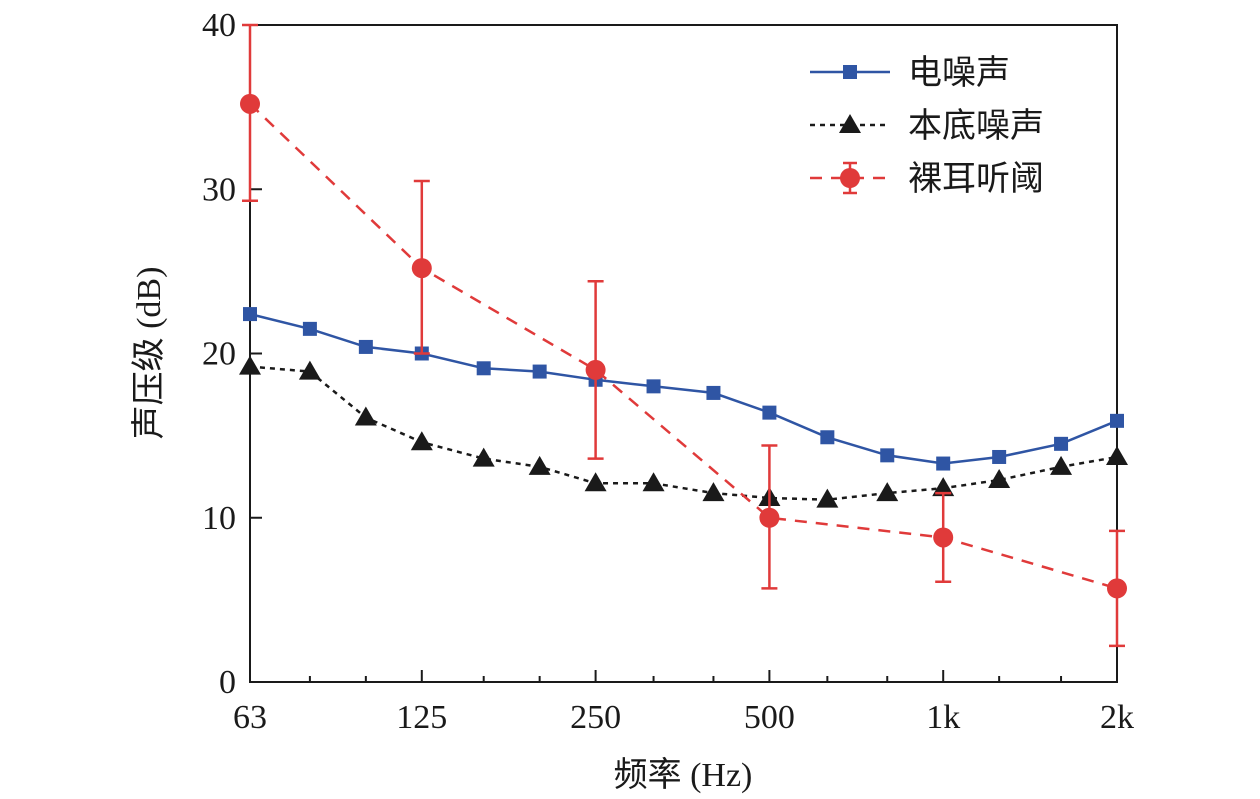  I want to click on legend-entry-1: 电噪声, so click(910, 73).